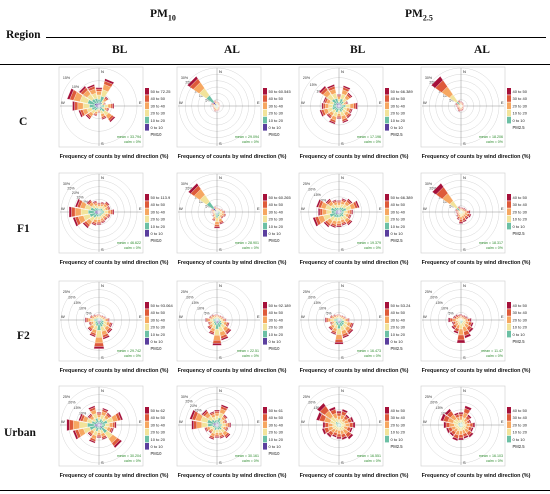 The width and height of the screenshot is (550, 494). What do you see at coordinates (402, 197) in the screenshot?
I see `legend-label: 50 to 66.389` at bounding box center [402, 197].